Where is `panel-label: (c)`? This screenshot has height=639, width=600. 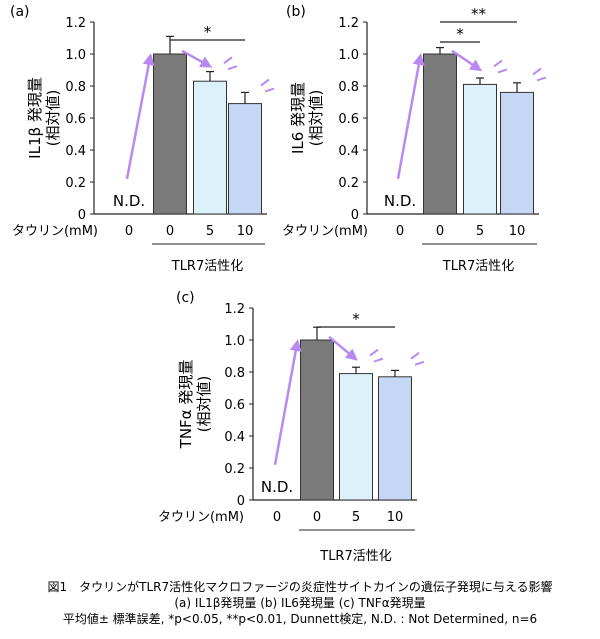
panel-label: (c) is located at coordinates (185, 298).